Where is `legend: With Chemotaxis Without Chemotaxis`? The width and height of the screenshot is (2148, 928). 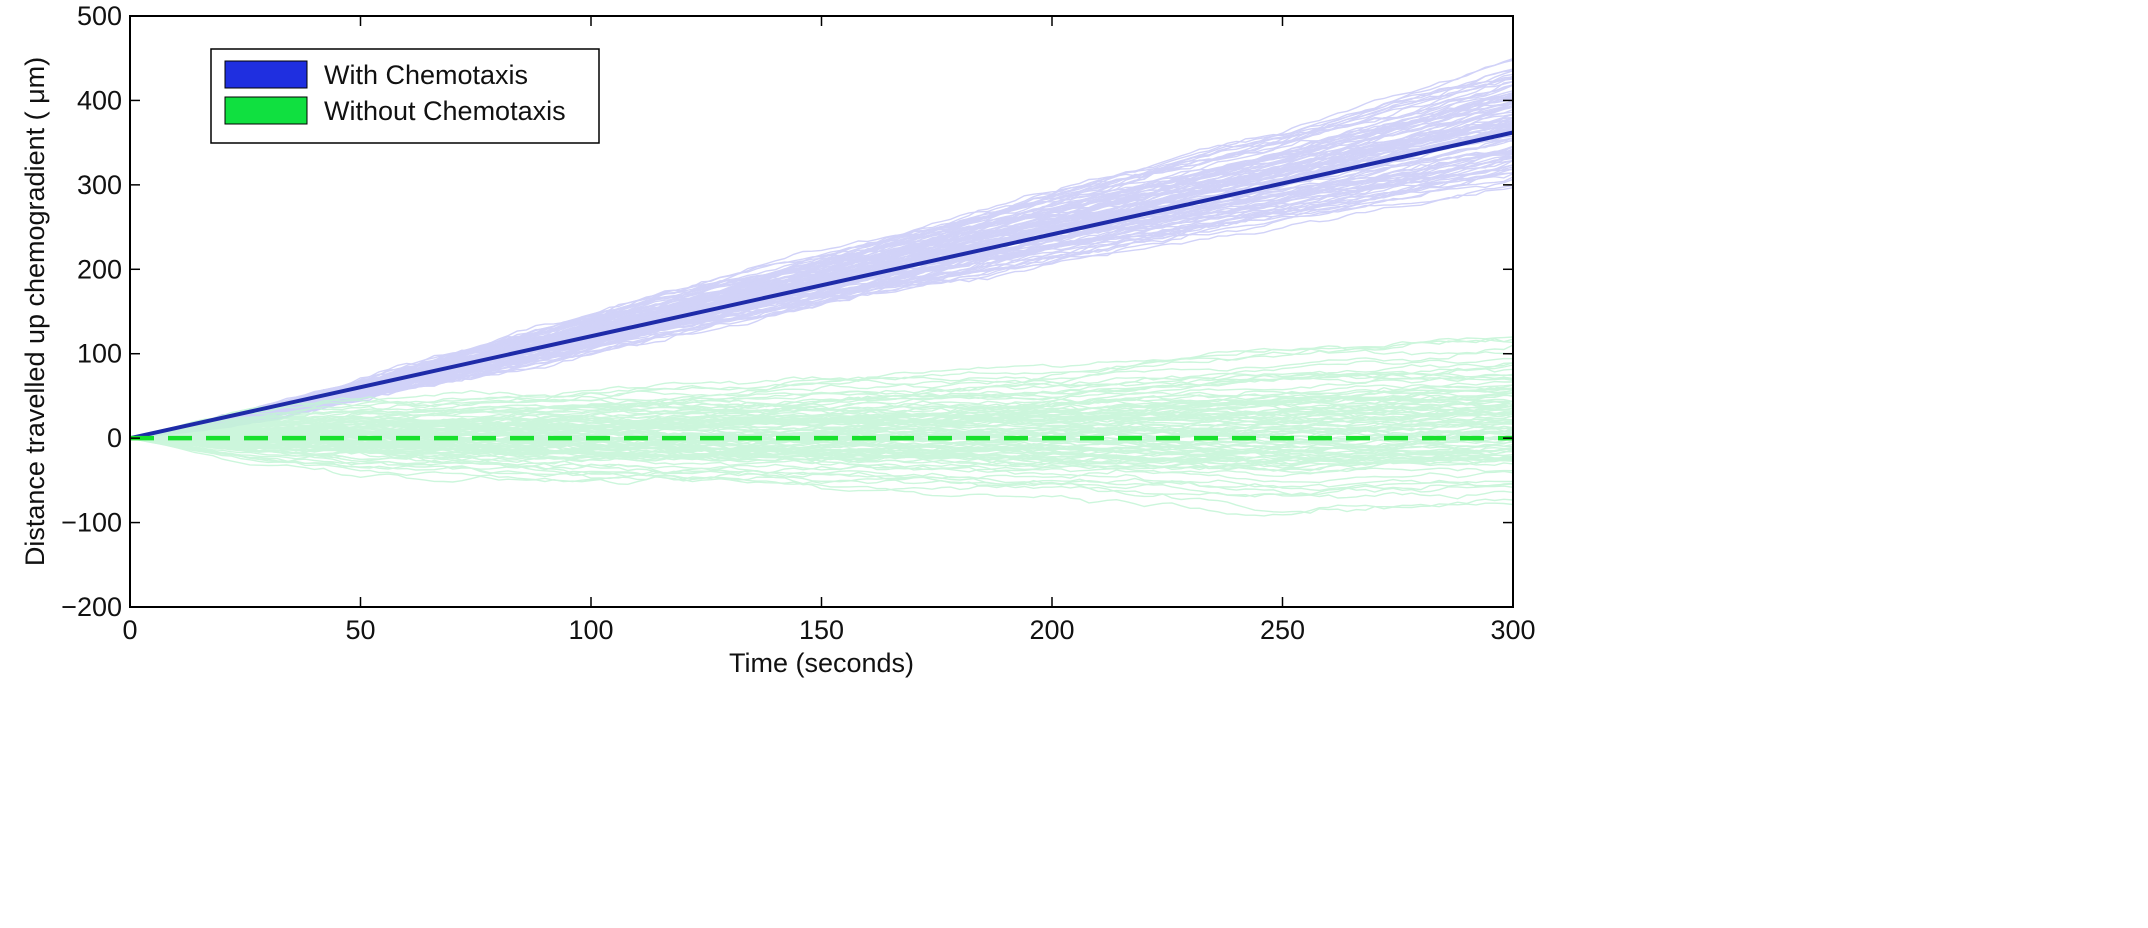 legend: With Chemotaxis Without Chemotaxis is located at coordinates (405, 96).